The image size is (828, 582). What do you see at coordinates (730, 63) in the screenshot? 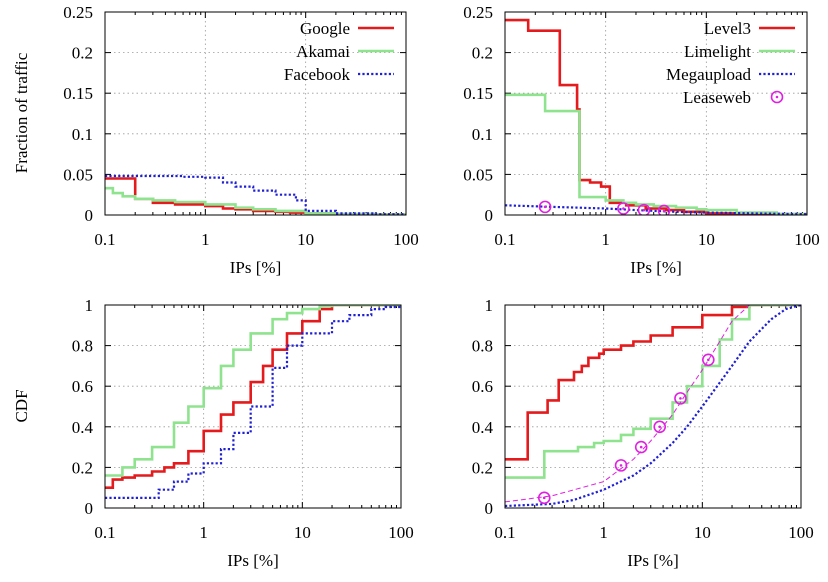
I see `legend: Level3 Limelight Megaupload Leaseweb` at bounding box center [730, 63].